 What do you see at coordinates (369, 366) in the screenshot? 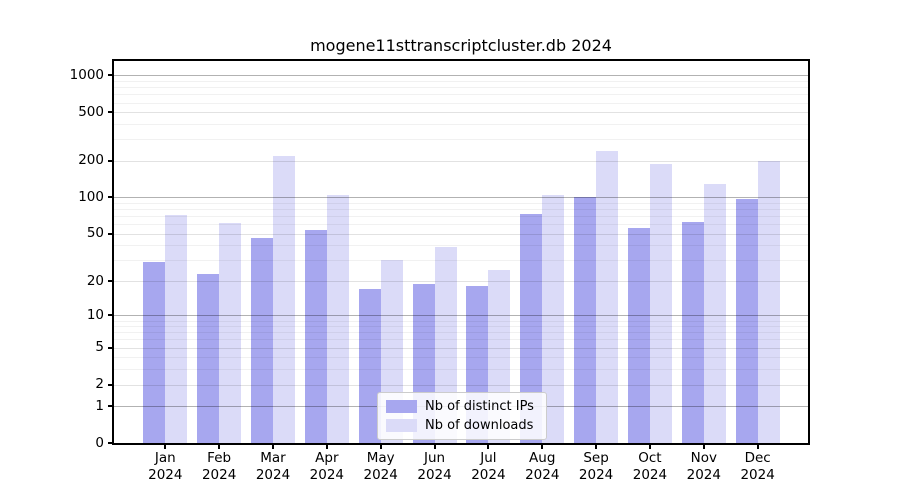
I see `bar-ips-may` at bounding box center [369, 366].